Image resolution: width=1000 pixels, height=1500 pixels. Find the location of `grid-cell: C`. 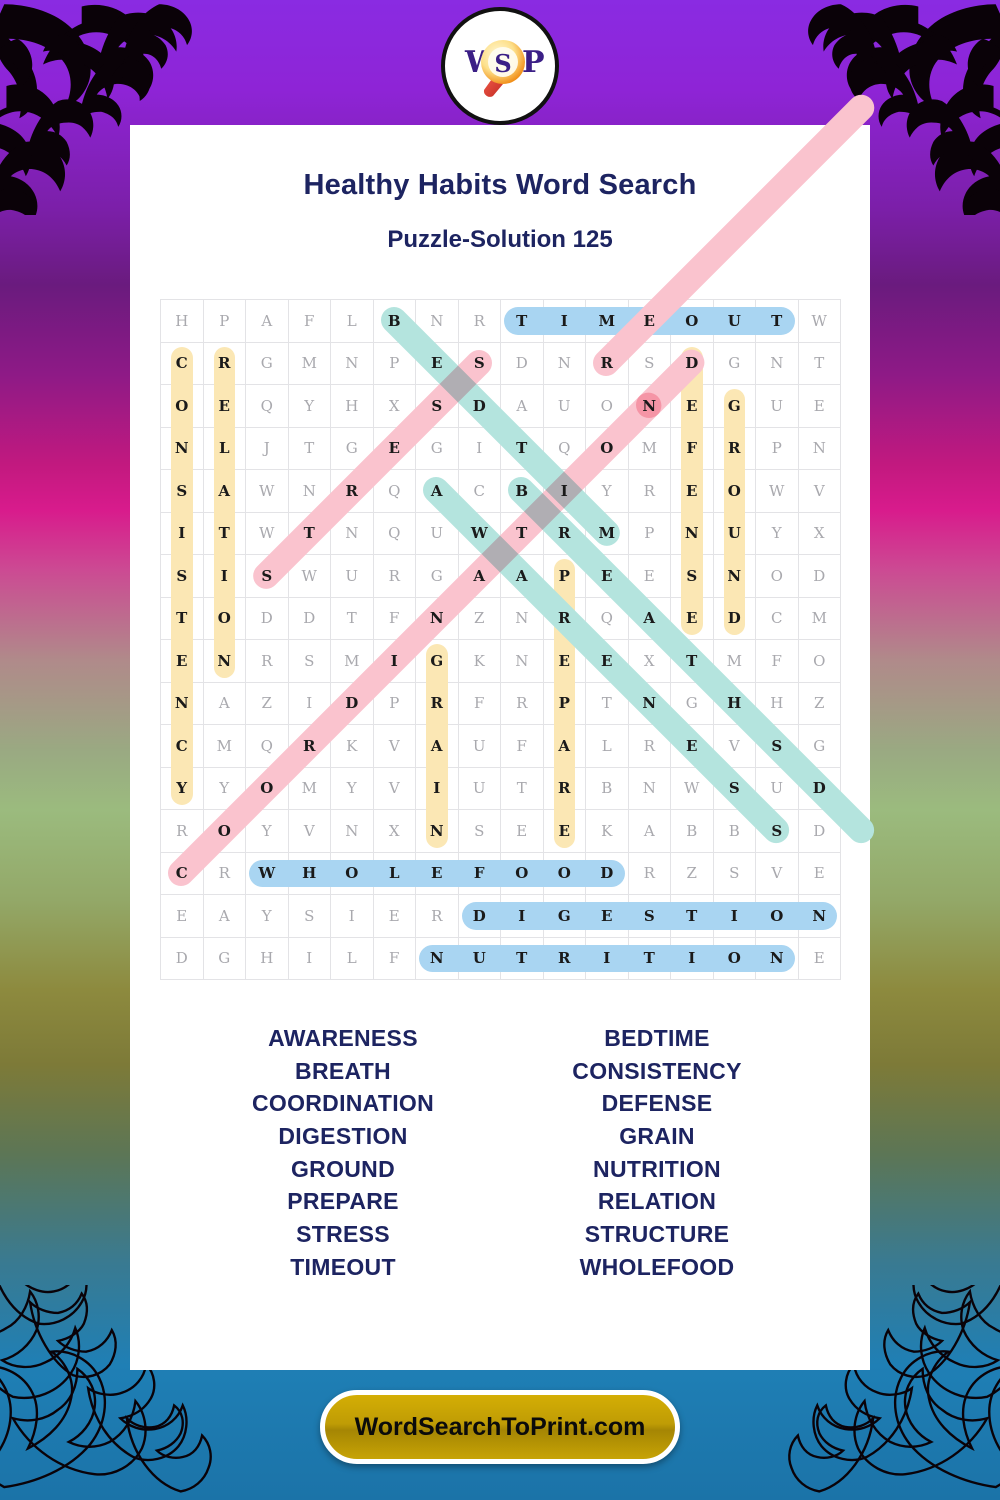

grid-cell: C is located at coordinates (182, 873).